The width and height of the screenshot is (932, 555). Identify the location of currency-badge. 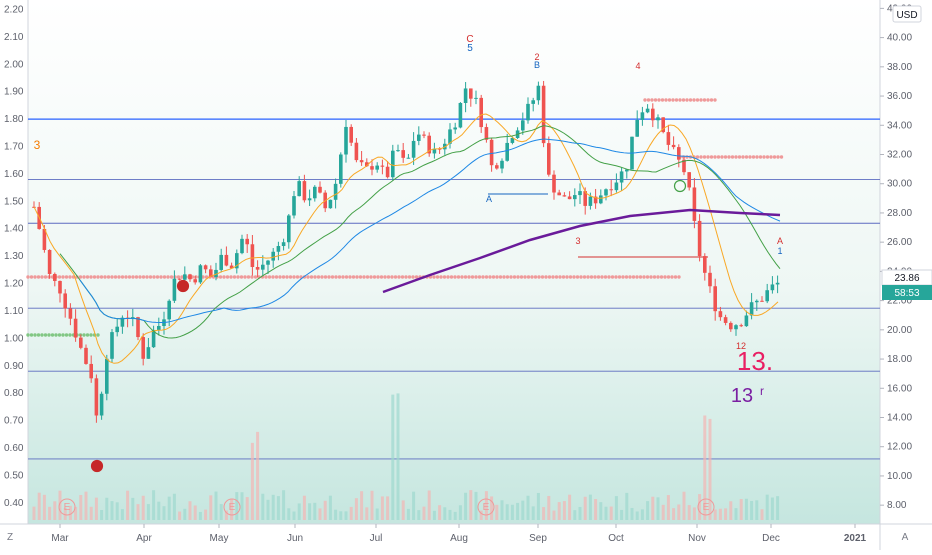
(907, 14).